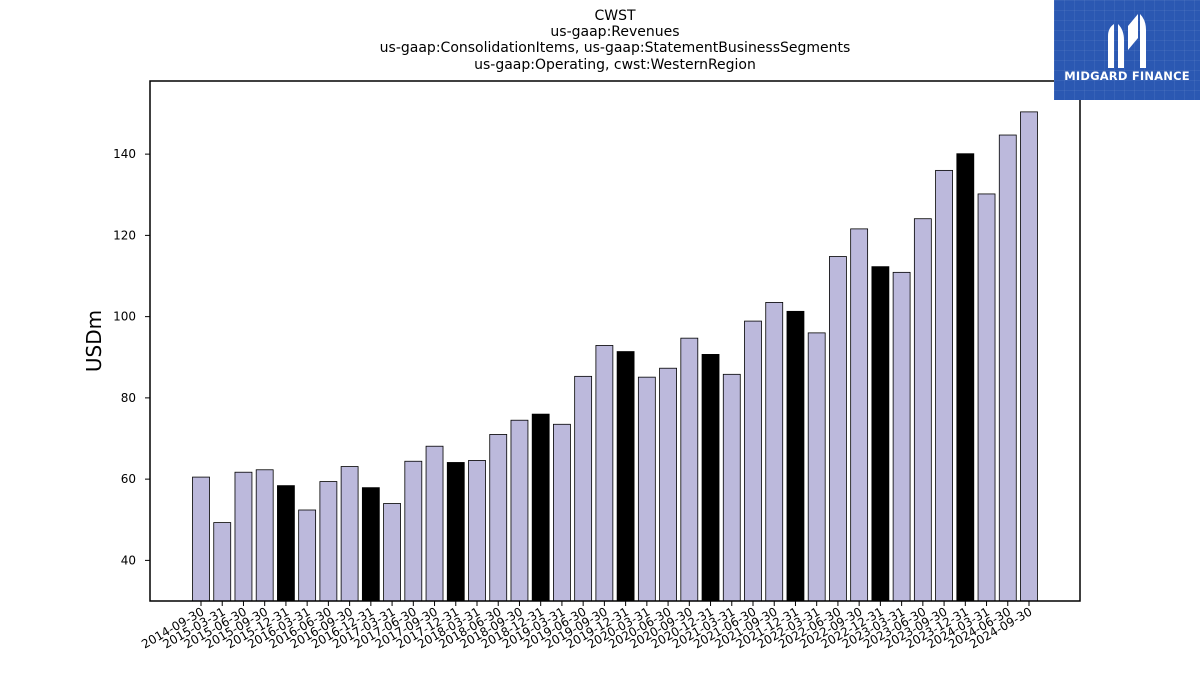  Describe the element at coordinates (128, 479) in the screenshot. I see `y-tick-label: 60` at that location.